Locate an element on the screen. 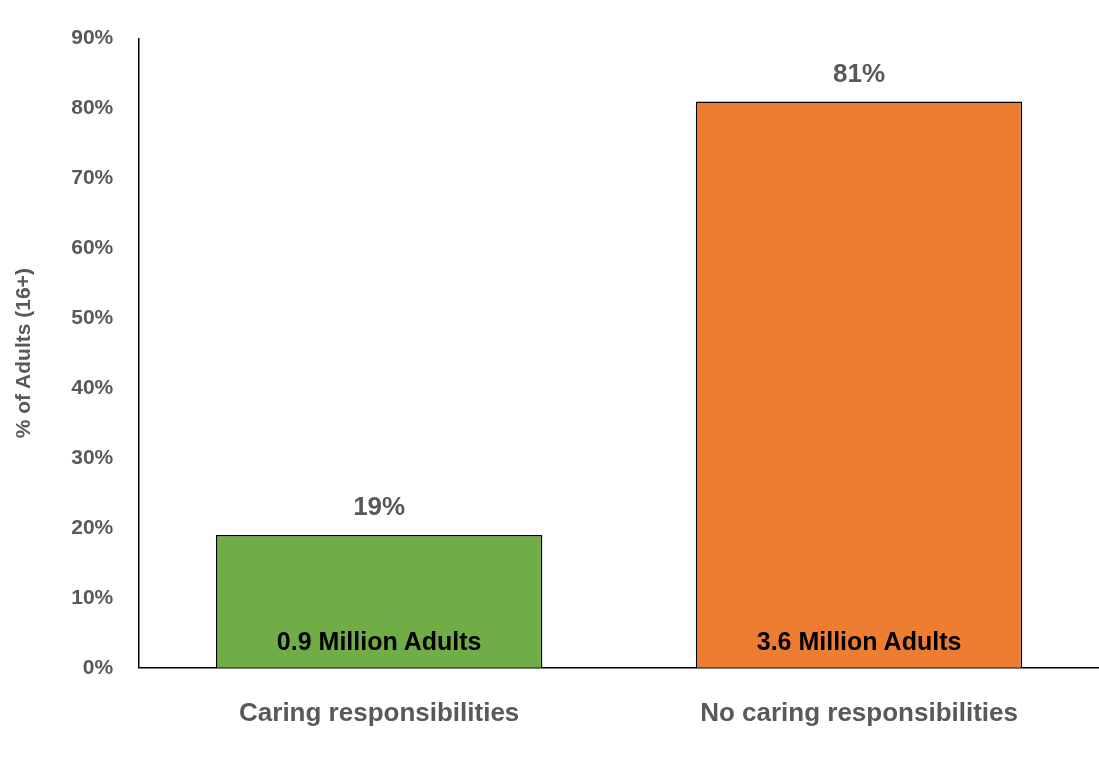 The height and width of the screenshot is (763, 1099). x-tick-label: Caring responsibilities is located at coordinates (379, 711).